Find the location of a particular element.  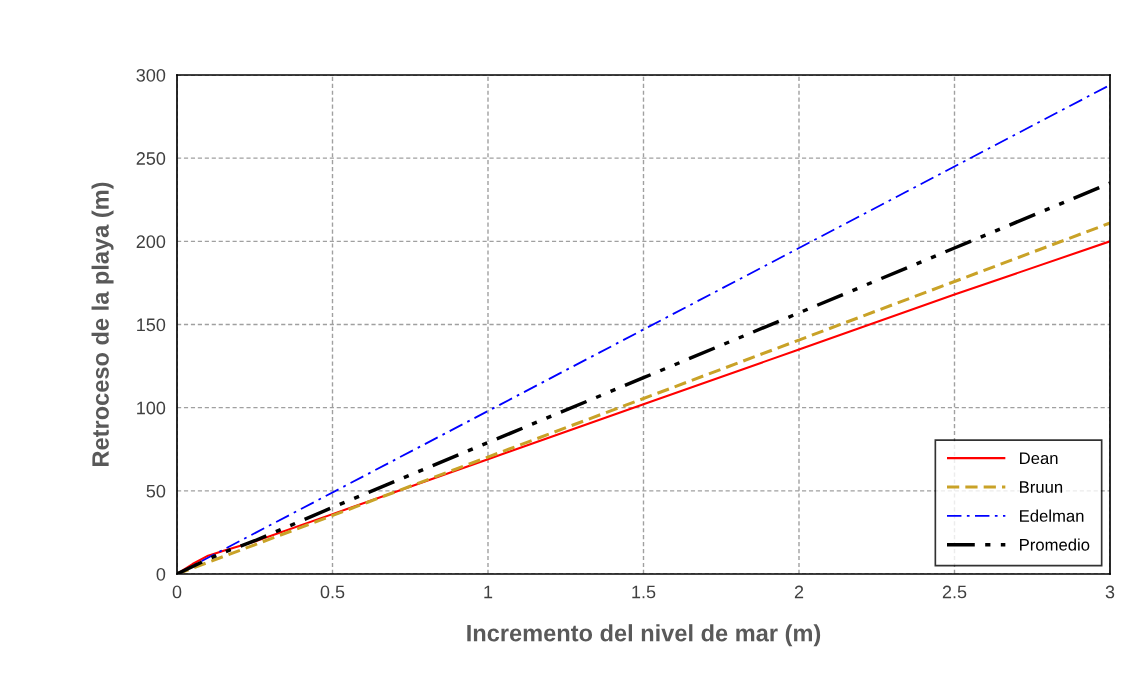

y-tick-label: 250 is located at coordinates (151, 158).